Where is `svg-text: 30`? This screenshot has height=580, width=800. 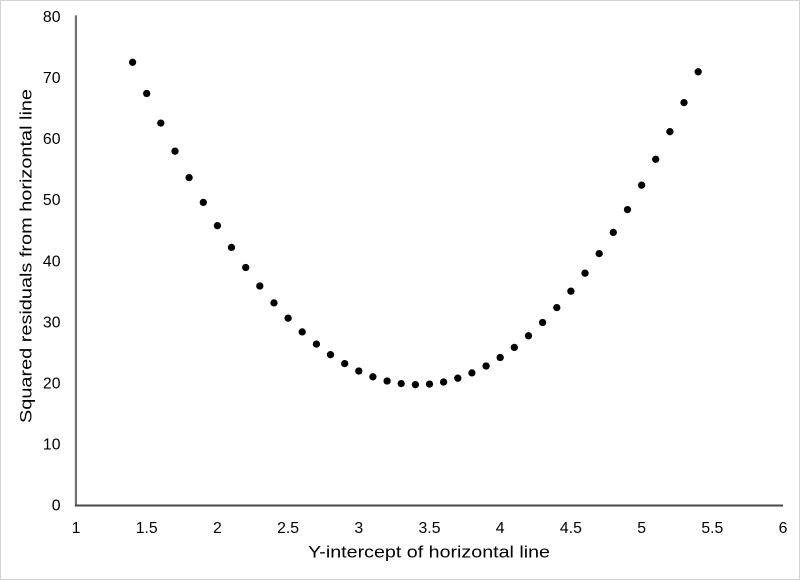 svg-text: 30 is located at coordinates (52, 322).